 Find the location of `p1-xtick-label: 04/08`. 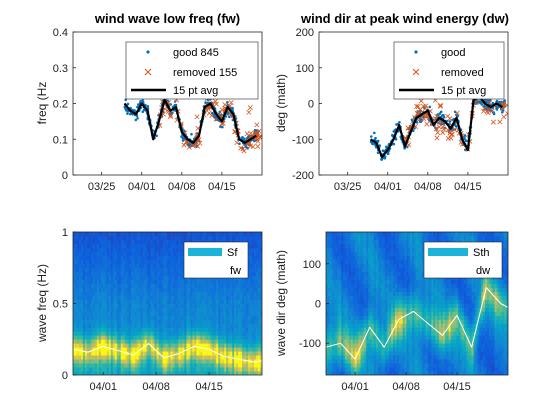

p1-xtick-label: 04/08 is located at coordinates (182, 187).